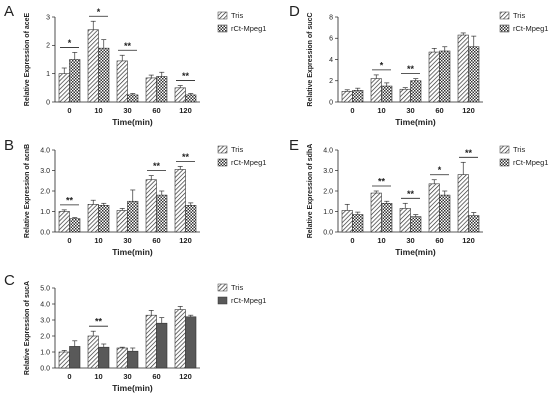  What do you see at coordinates (45, 368) in the screenshot?
I see `y-tick-label: 0.0` at bounding box center [45, 368].